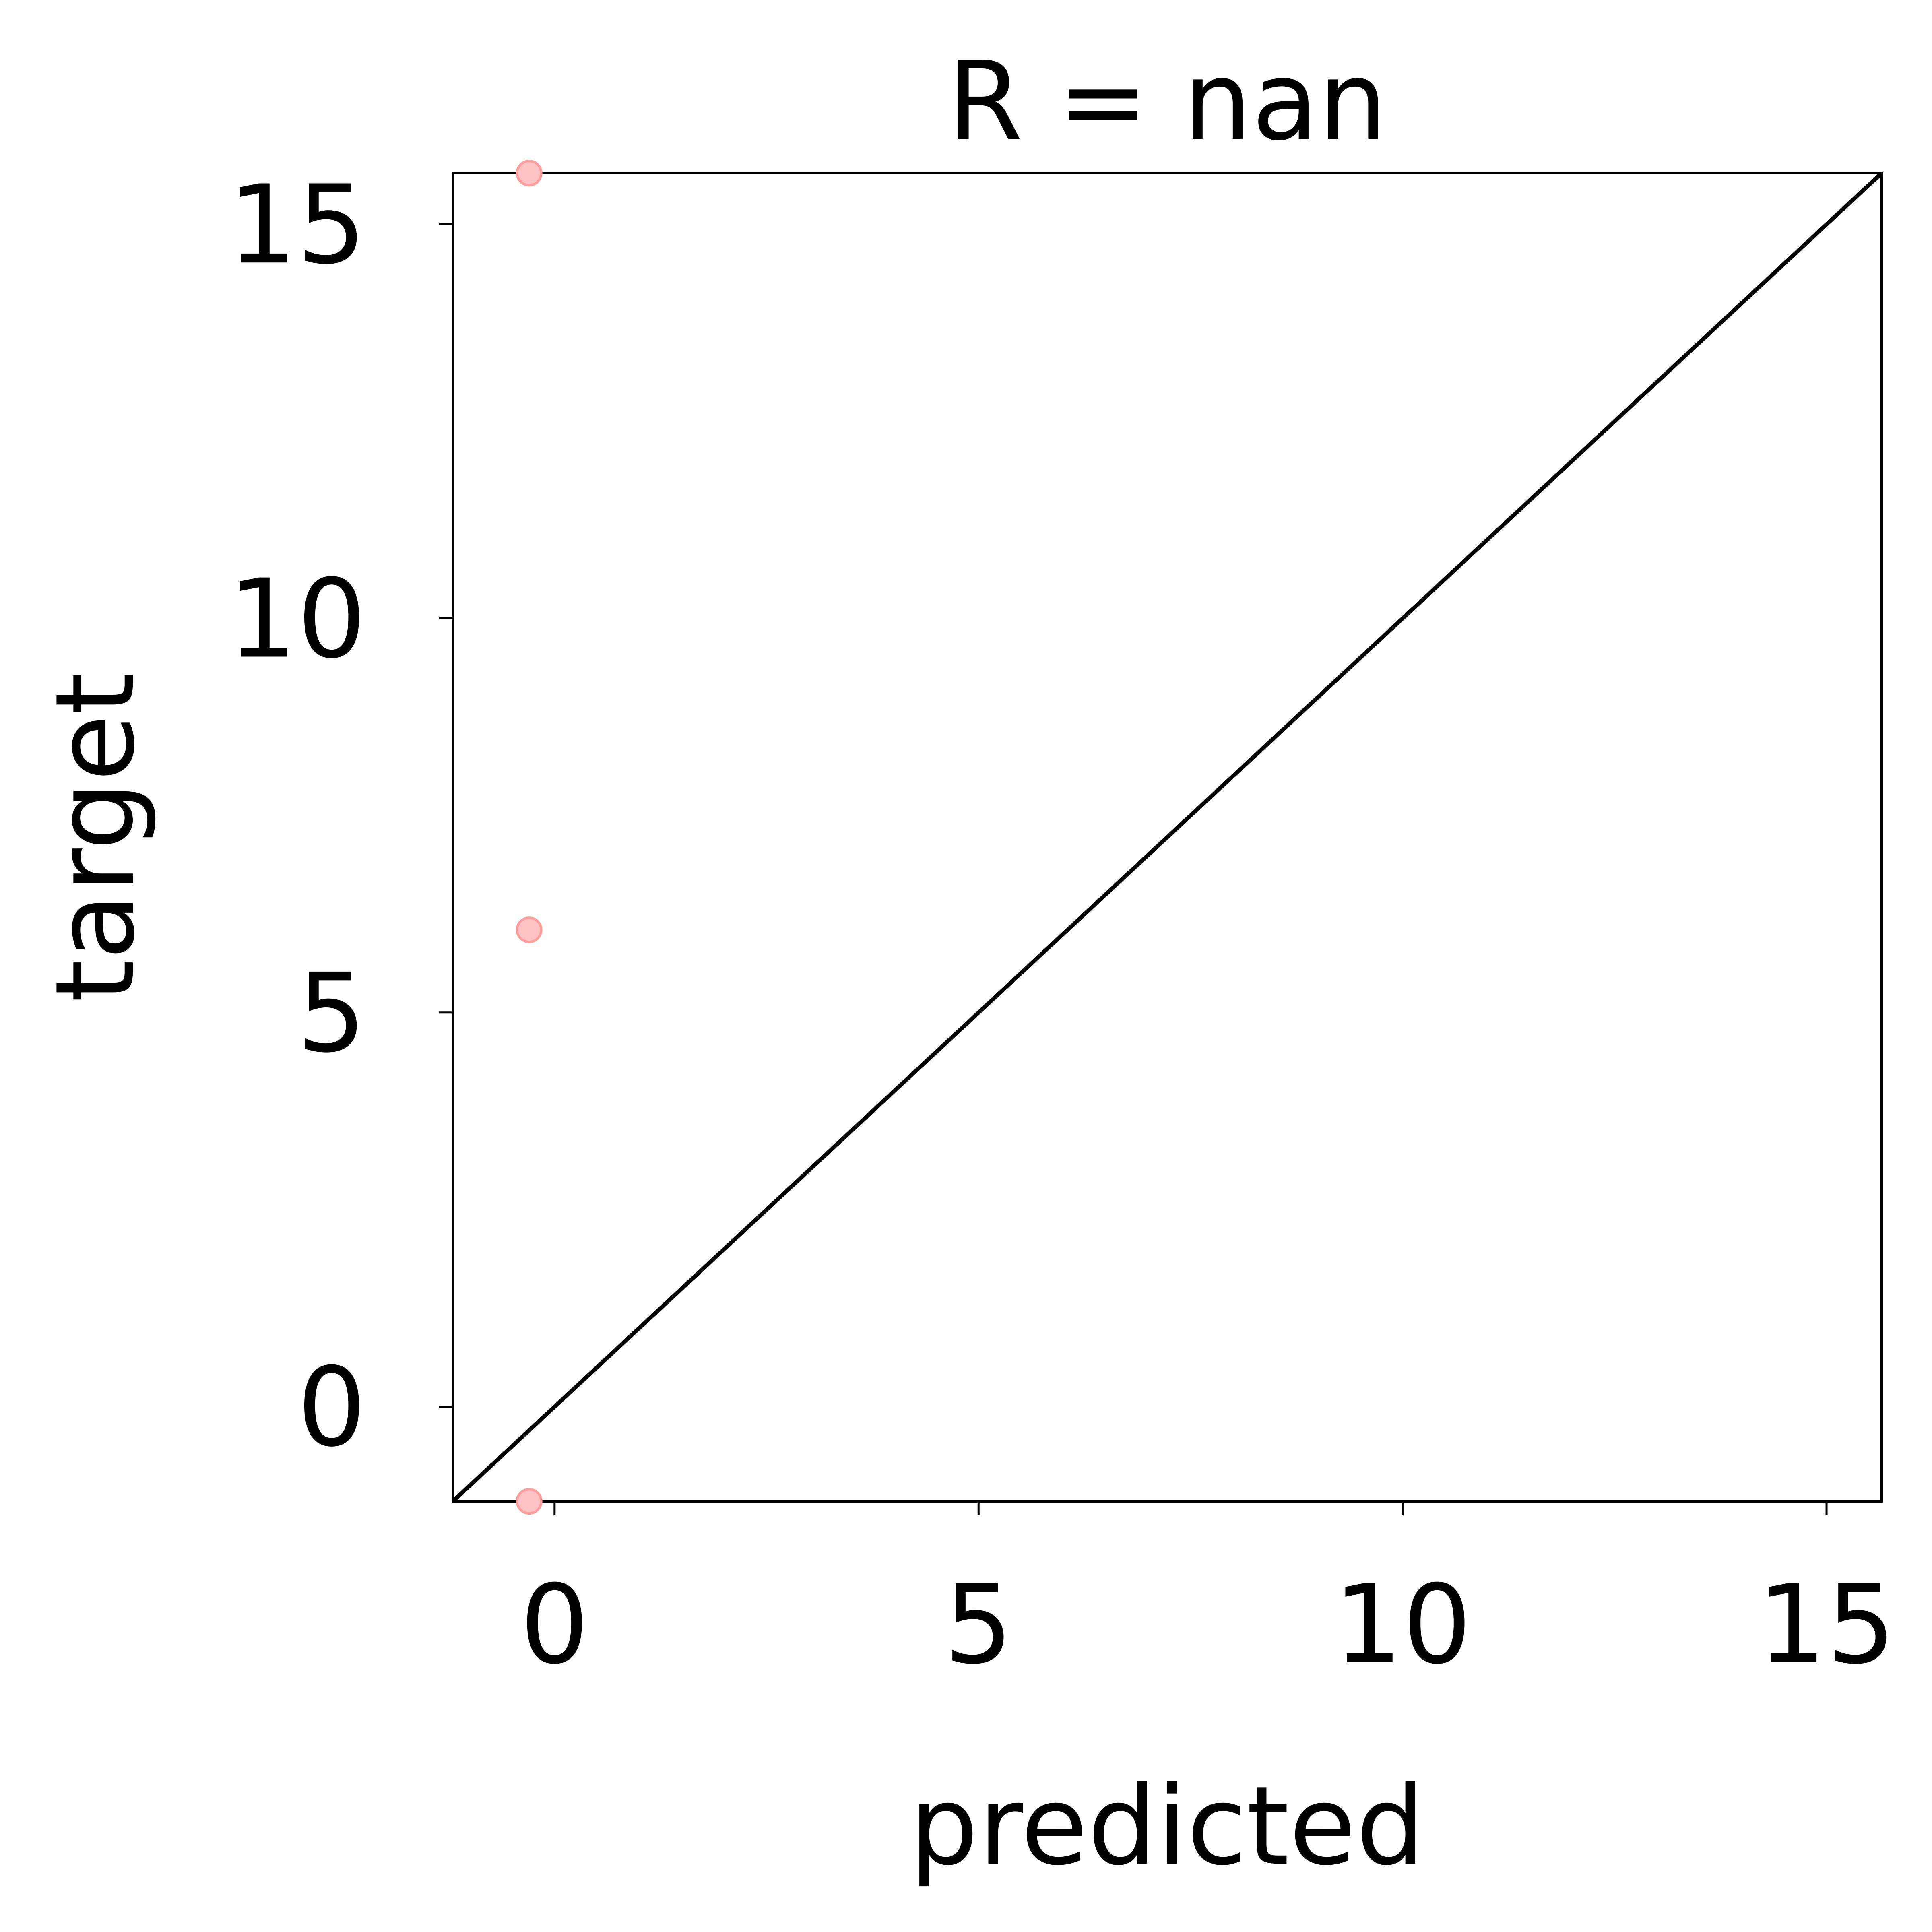 Image resolution: width=1932 pixels, height=1932 pixels. Describe the element at coordinates (297, 224) in the screenshot. I see `y-tick-label: 15` at that location.